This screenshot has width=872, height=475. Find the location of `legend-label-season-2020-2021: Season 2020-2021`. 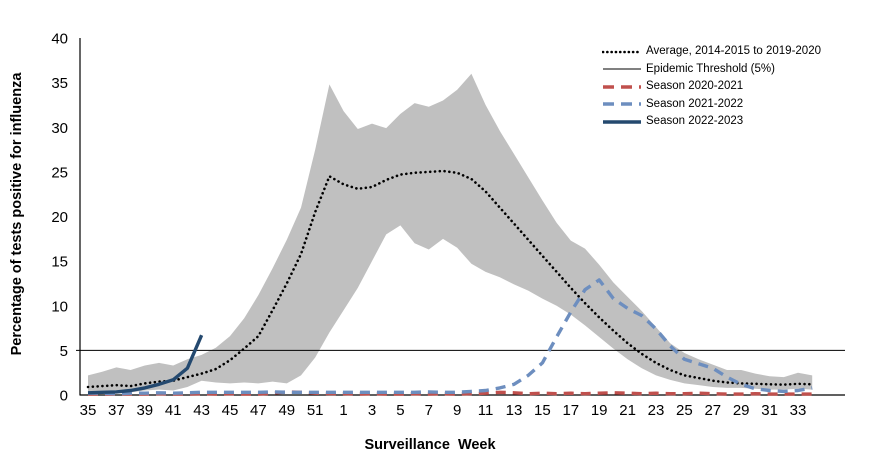

legend-label-season-2020-2021: Season 2020-2021 is located at coordinates (695, 86).